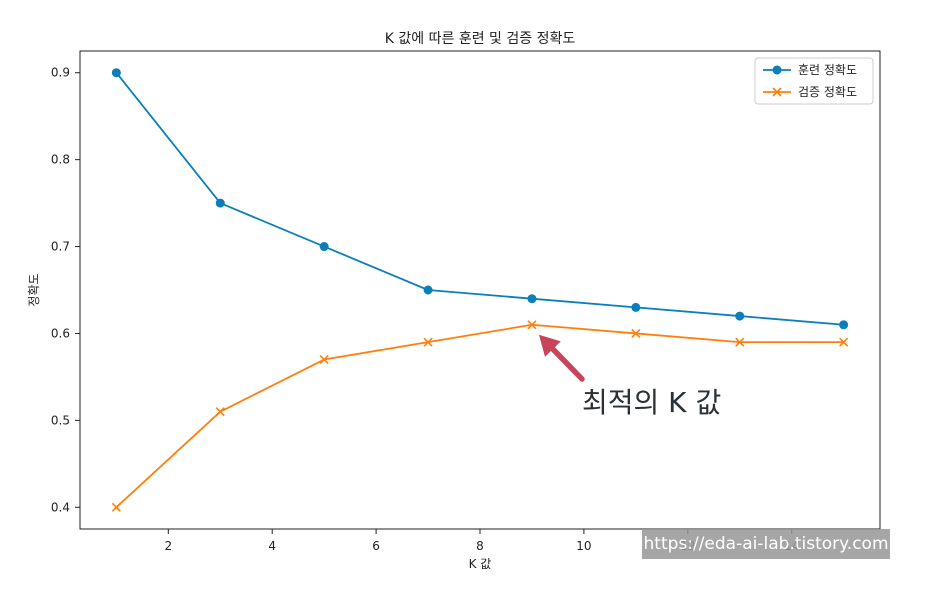 This screenshot has height=600, width=930. What do you see at coordinates (60, 160) in the screenshot?
I see `y-tick-label: 0.8` at bounding box center [60, 160].